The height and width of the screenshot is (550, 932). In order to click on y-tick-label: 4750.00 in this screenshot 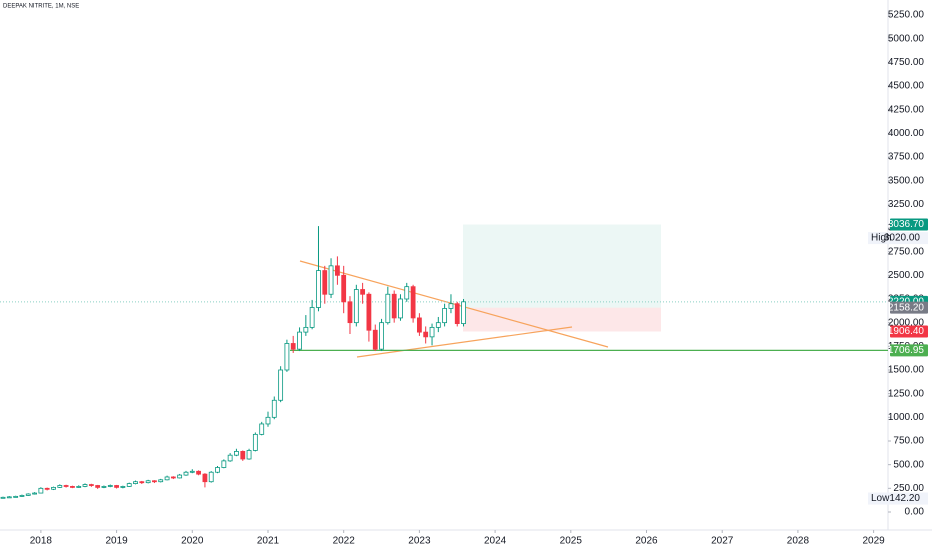, I will do `click(906, 62)`.